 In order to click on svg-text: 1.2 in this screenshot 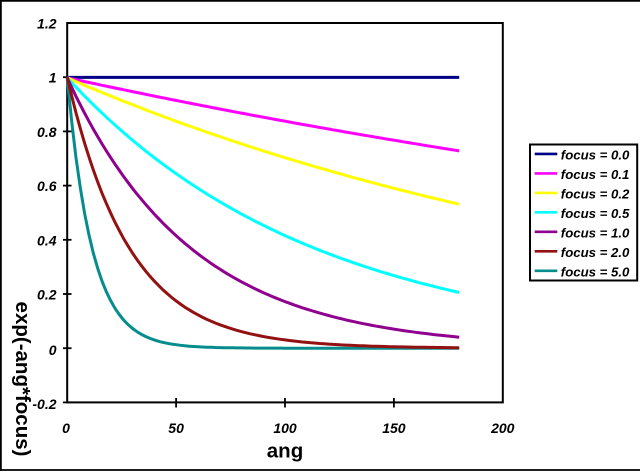, I will do `click(47, 24)`.